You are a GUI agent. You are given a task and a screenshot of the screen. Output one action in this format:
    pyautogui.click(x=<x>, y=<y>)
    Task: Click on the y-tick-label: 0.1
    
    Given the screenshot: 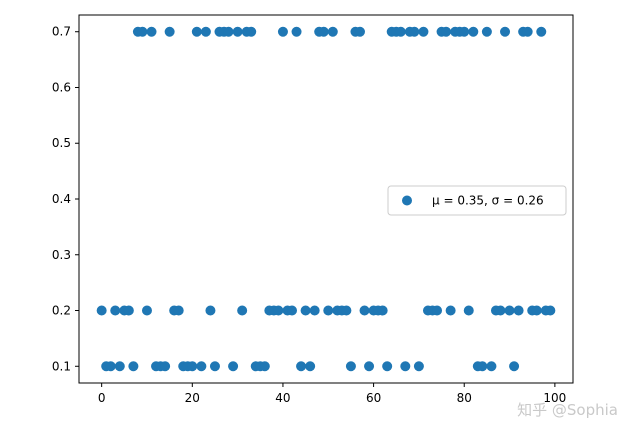 What is the action you would take?
    pyautogui.click(x=61, y=366)
    